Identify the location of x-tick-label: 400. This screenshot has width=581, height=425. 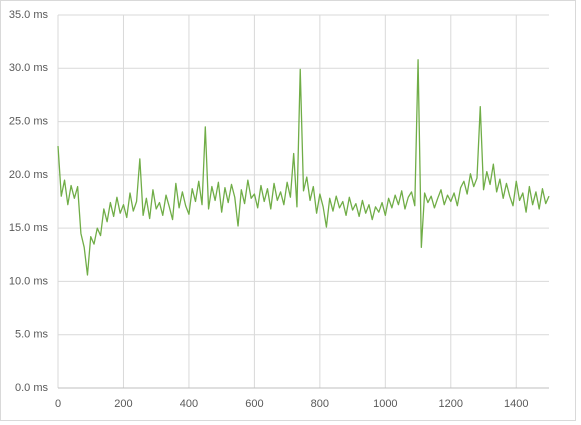
(189, 404).